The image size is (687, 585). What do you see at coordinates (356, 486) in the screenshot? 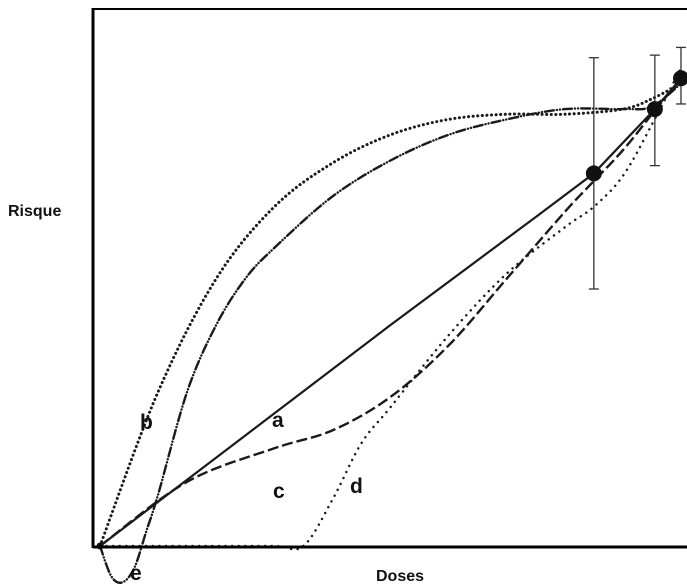
I see `curve-label-d: d` at bounding box center [356, 486].